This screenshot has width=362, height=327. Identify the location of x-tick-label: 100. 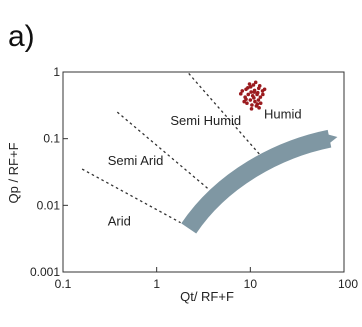
(348, 284).